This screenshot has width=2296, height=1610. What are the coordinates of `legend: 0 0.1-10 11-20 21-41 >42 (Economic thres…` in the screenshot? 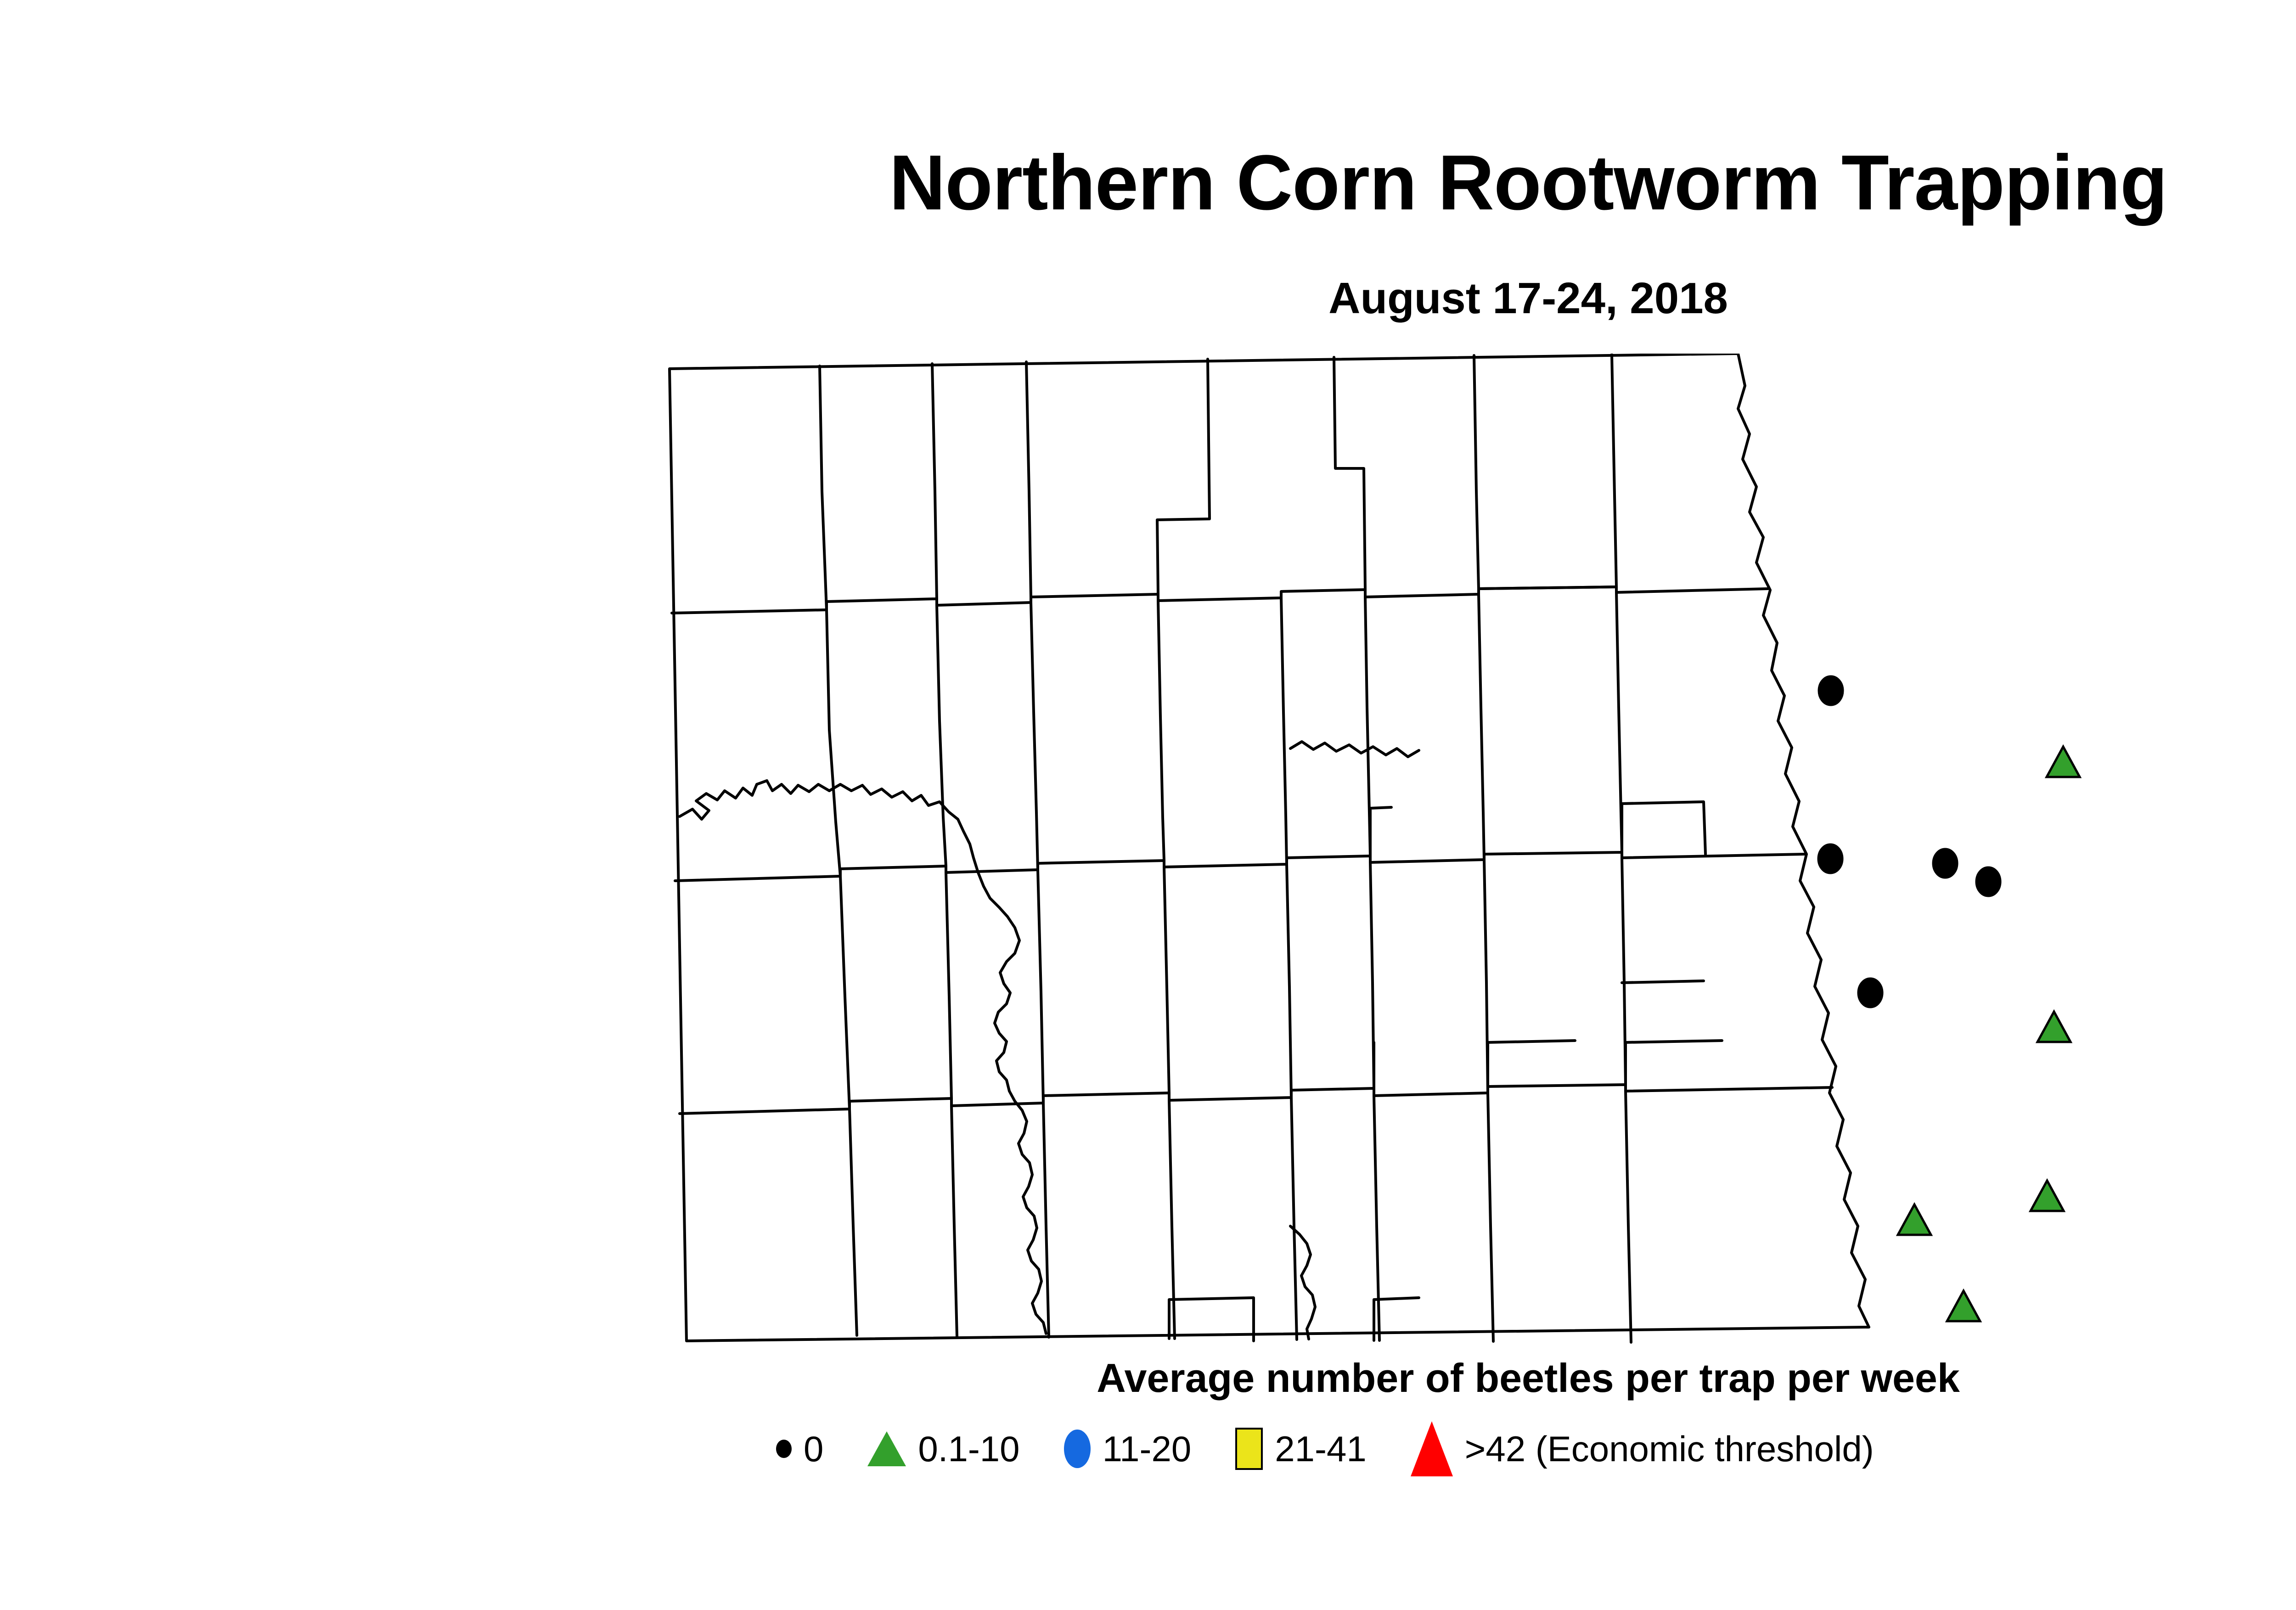 It's located at (1325, 1448).